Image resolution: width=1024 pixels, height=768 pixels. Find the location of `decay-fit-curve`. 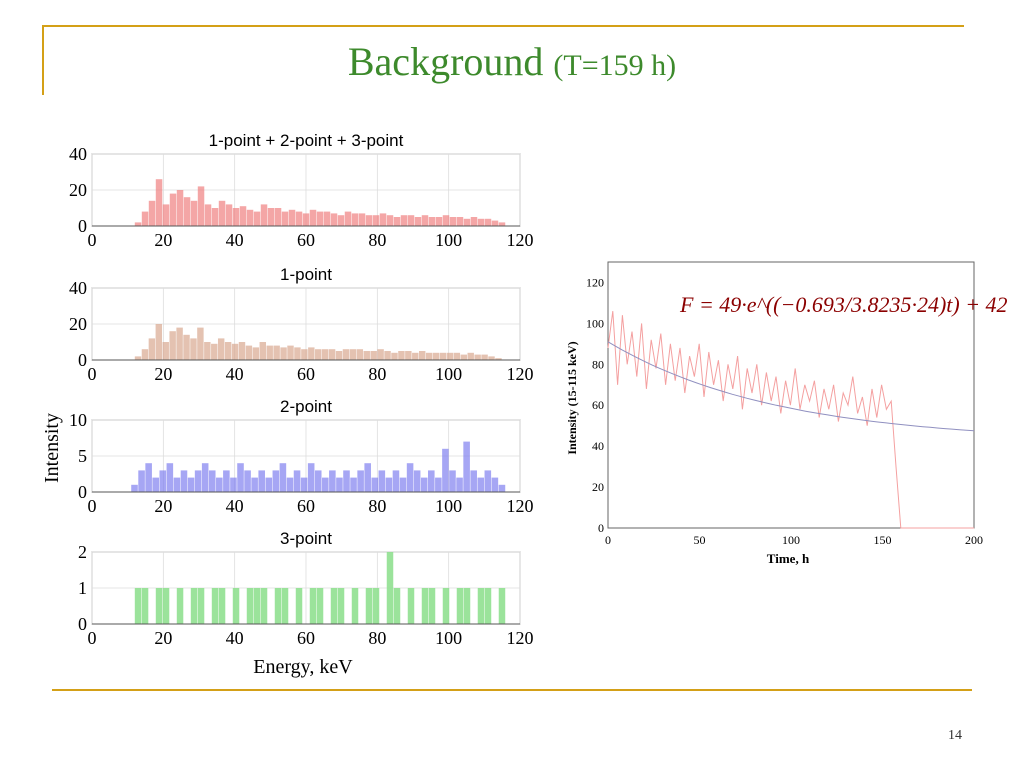

decay-fit-curve is located at coordinates (791, 386).